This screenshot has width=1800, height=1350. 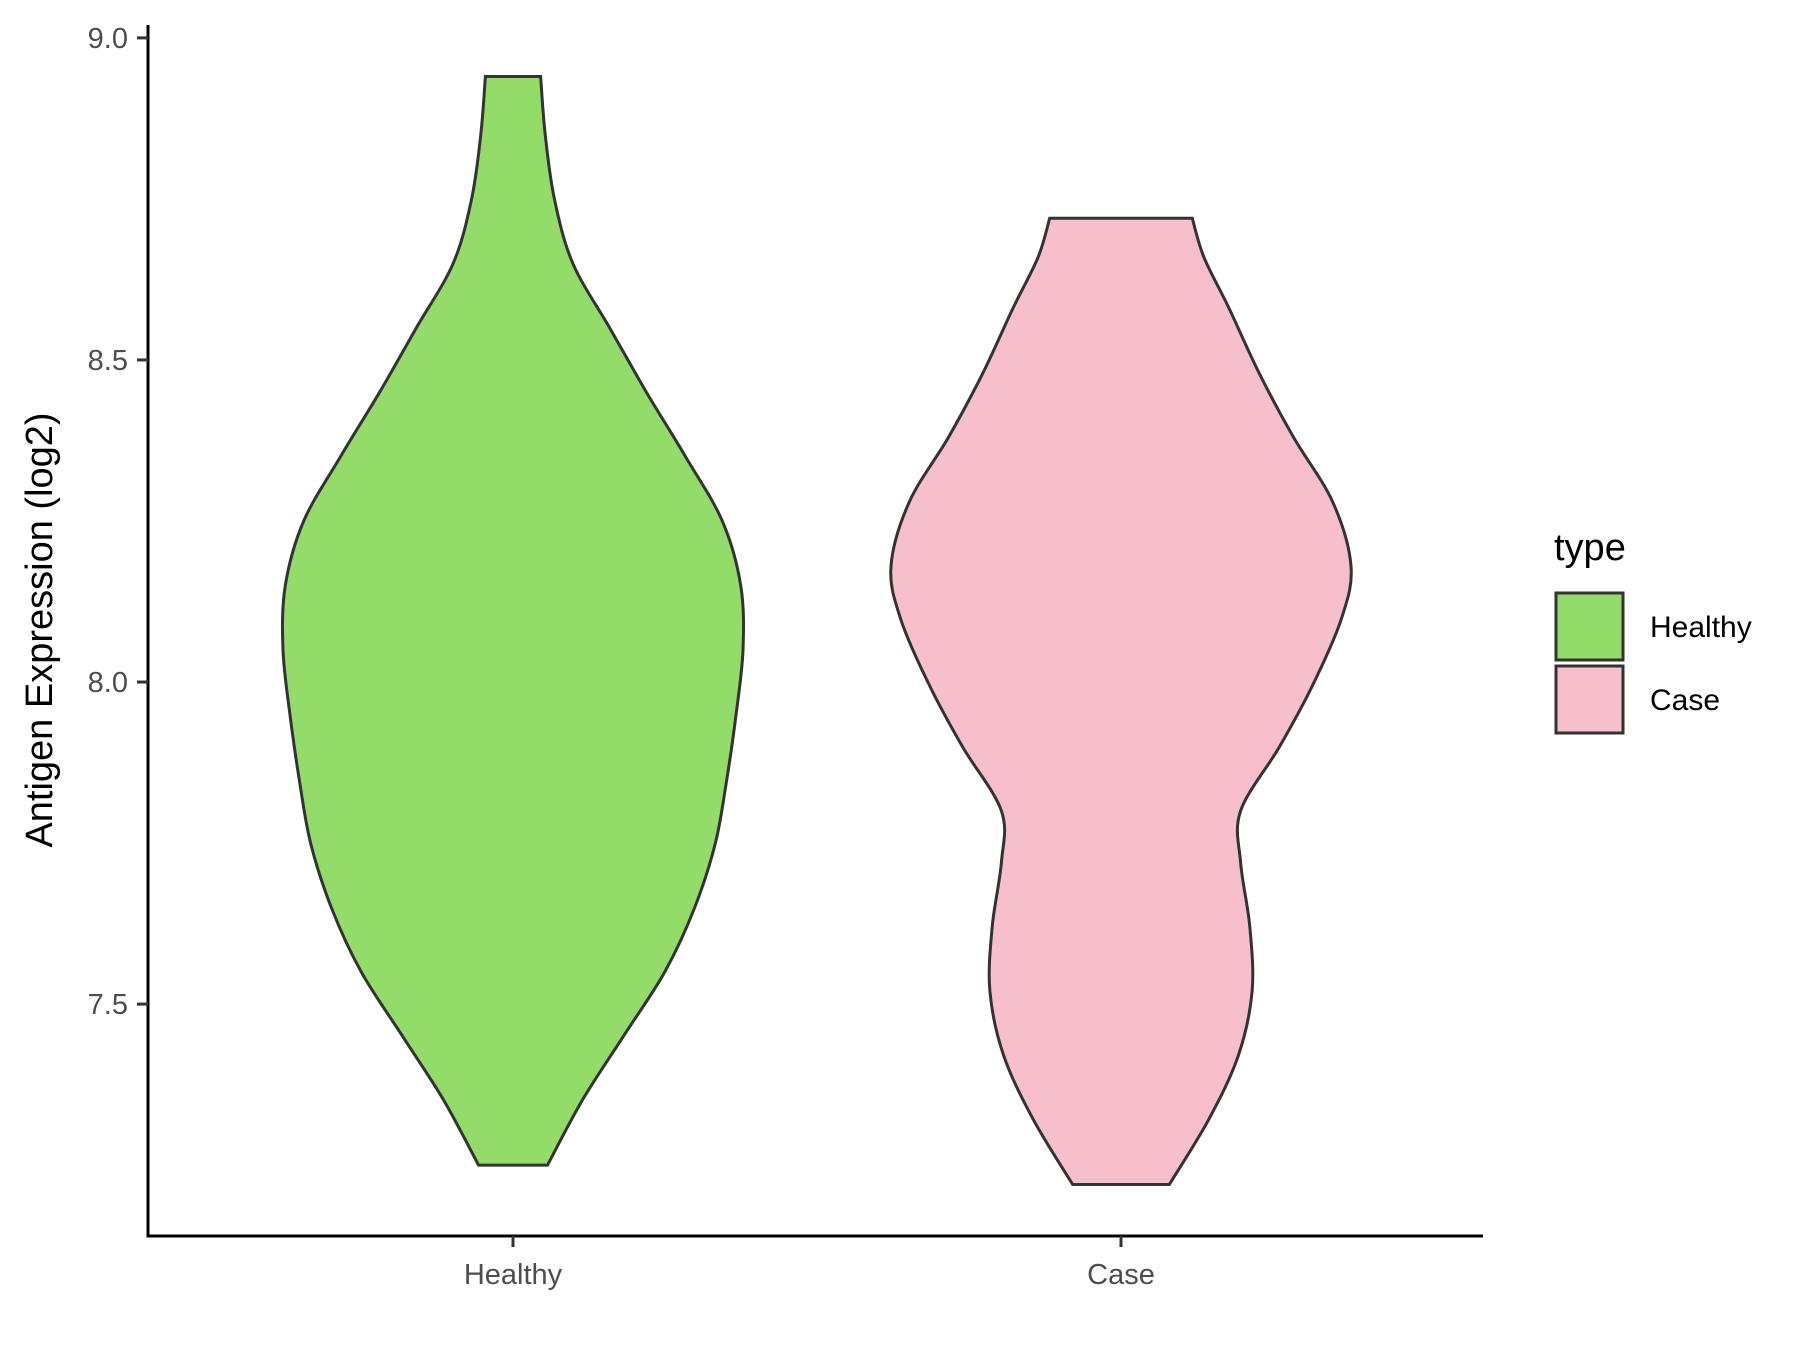 What do you see at coordinates (513, 1275) in the screenshot?
I see `x-tick-label: Healthy` at bounding box center [513, 1275].